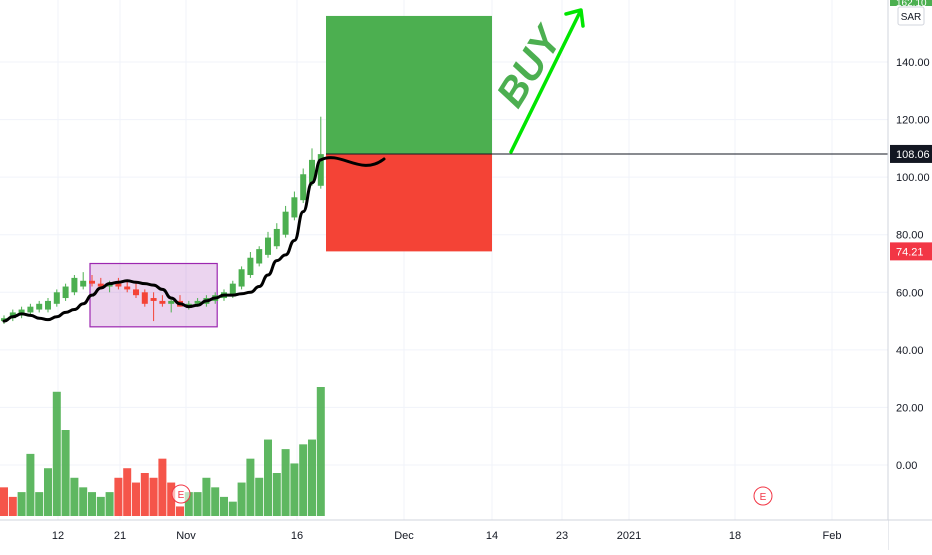  I want to click on time-tick-label: 16, so click(297, 536).